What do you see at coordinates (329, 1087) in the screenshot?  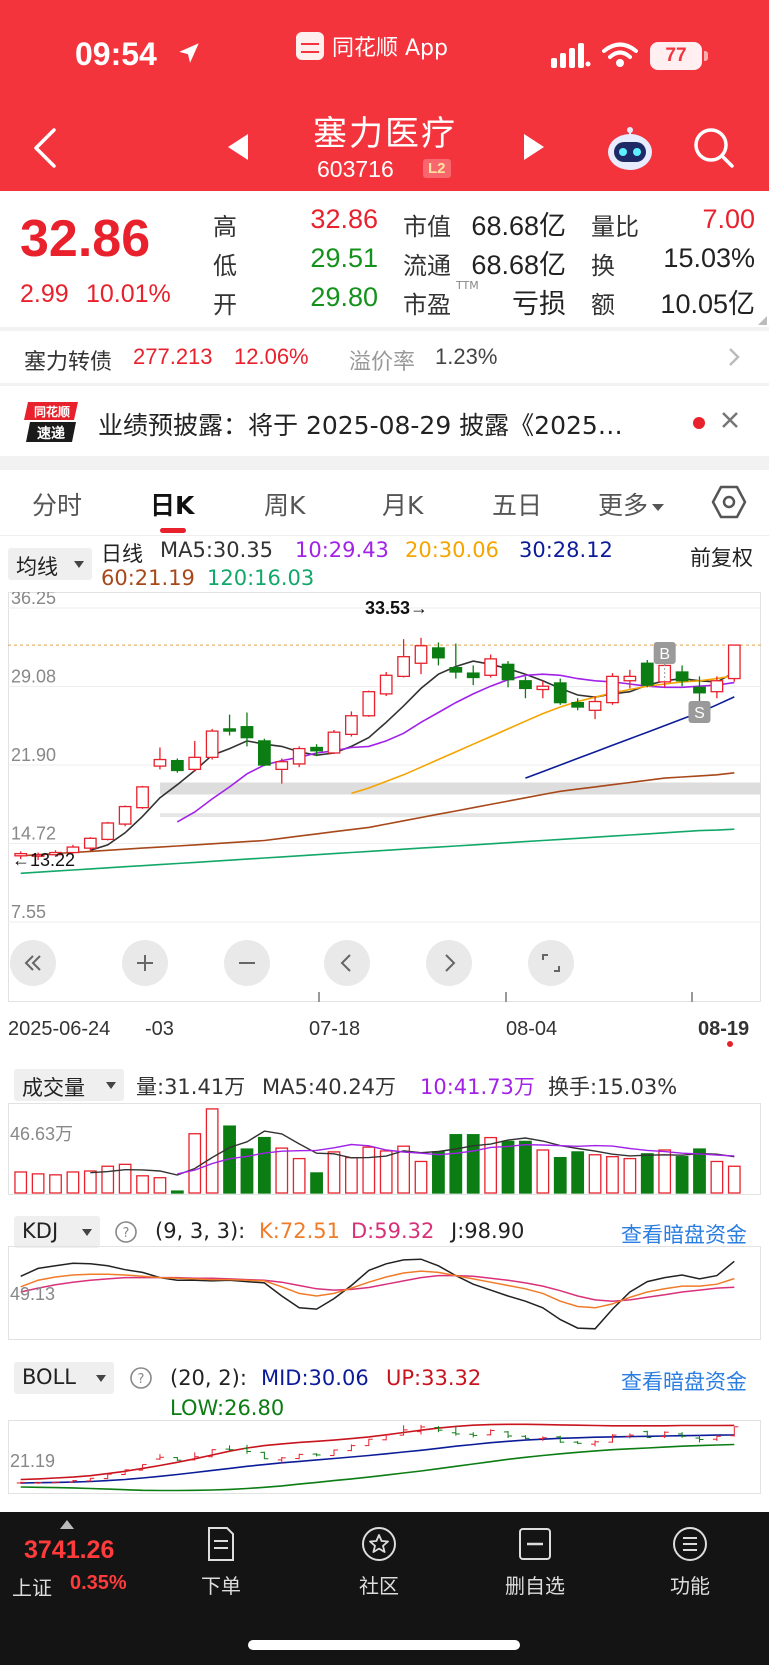 I see `volume-ma5: MA5:40.24万` at bounding box center [329, 1087].